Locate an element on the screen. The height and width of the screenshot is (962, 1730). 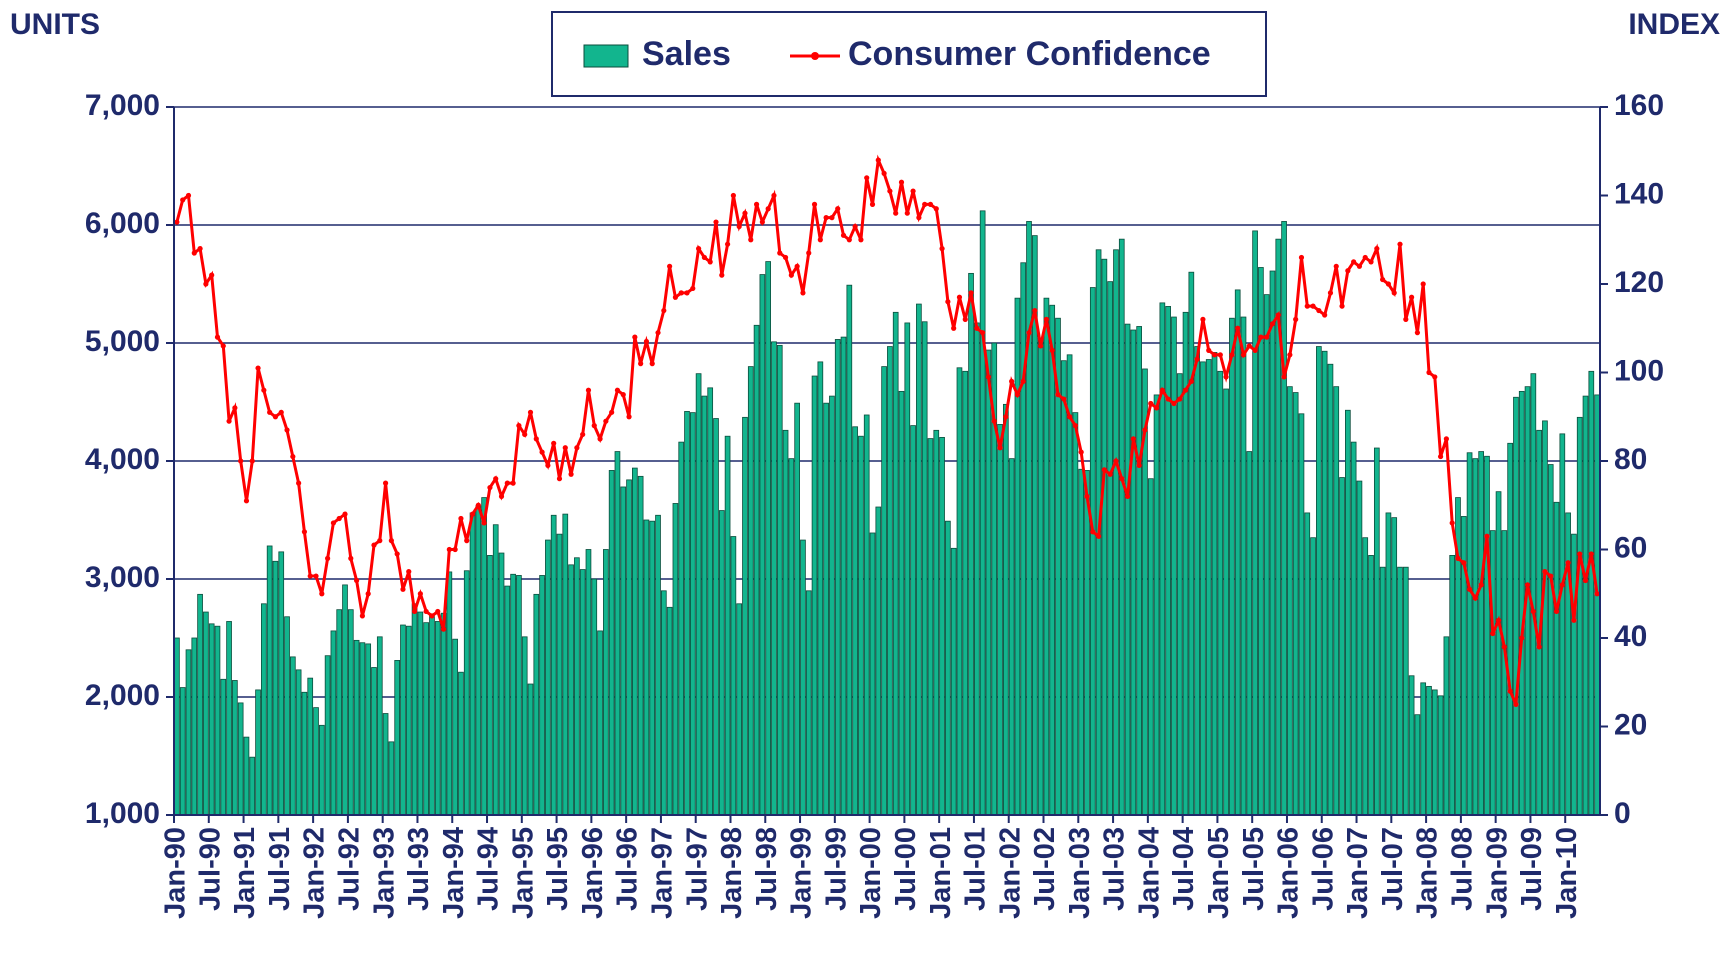
y2-tick-label: 0 is located at coordinates (1622, 813).